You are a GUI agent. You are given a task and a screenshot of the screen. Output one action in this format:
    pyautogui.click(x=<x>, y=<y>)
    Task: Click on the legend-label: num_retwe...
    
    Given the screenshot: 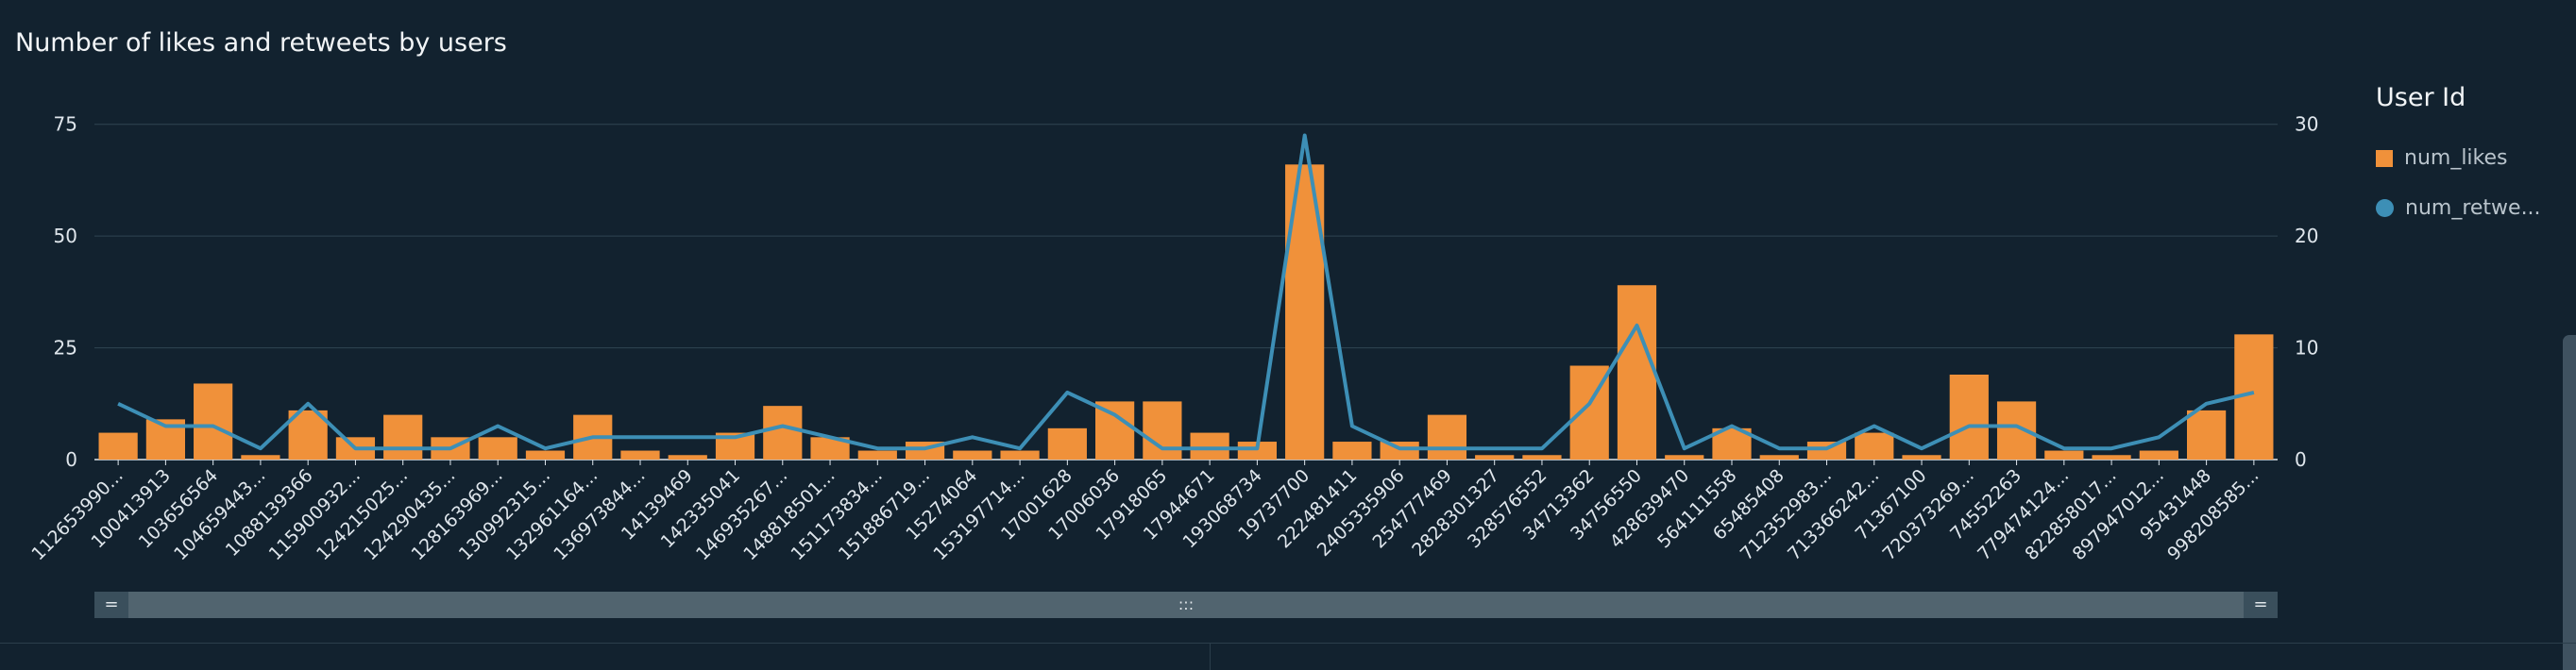 What is the action you would take?
    pyautogui.click(x=2473, y=208)
    